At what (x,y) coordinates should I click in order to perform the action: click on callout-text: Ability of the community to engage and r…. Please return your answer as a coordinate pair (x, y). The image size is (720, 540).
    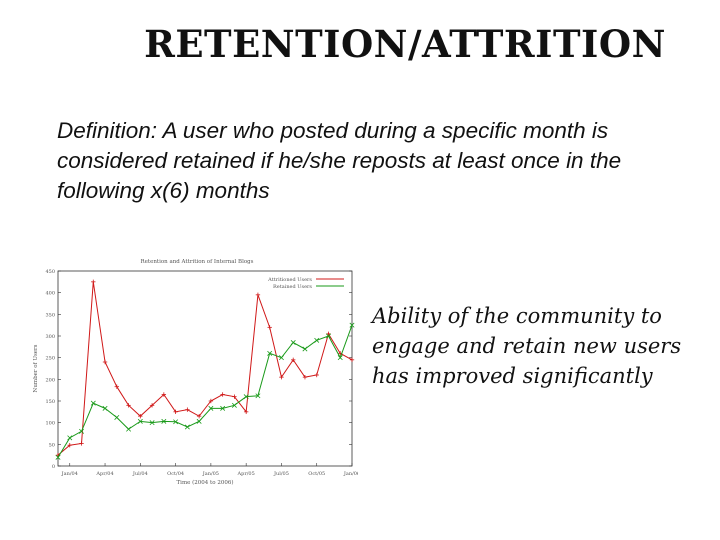
    Looking at the image, I should click on (527, 346).